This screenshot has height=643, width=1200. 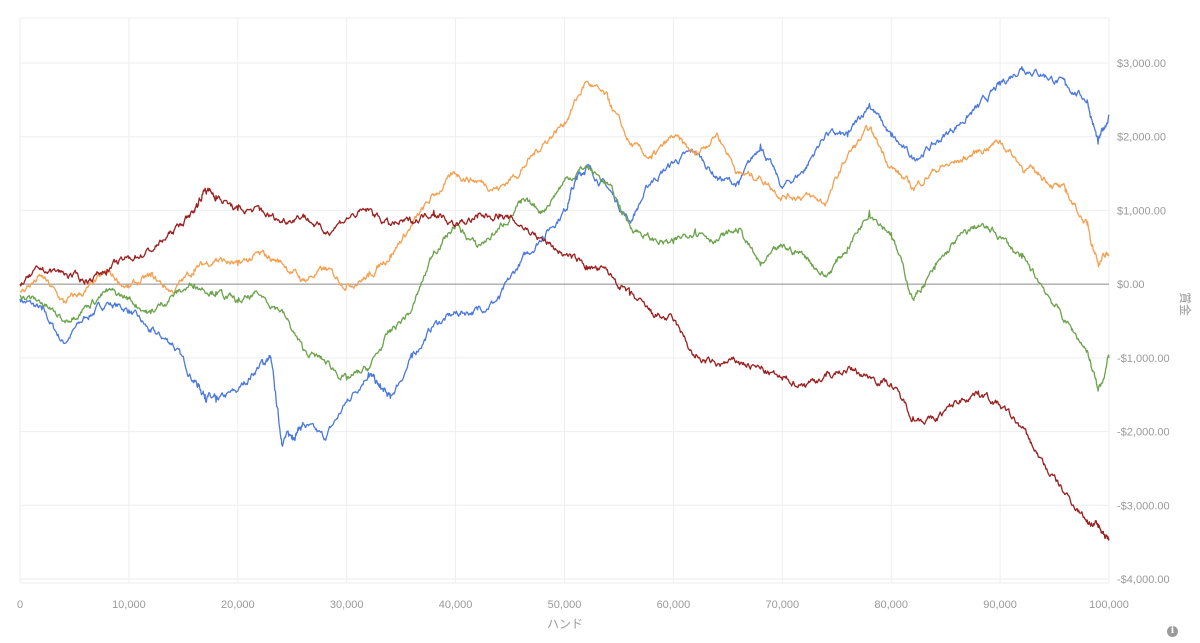 I want to click on x-tick-label: 30,000, so click(x=347, y=605).